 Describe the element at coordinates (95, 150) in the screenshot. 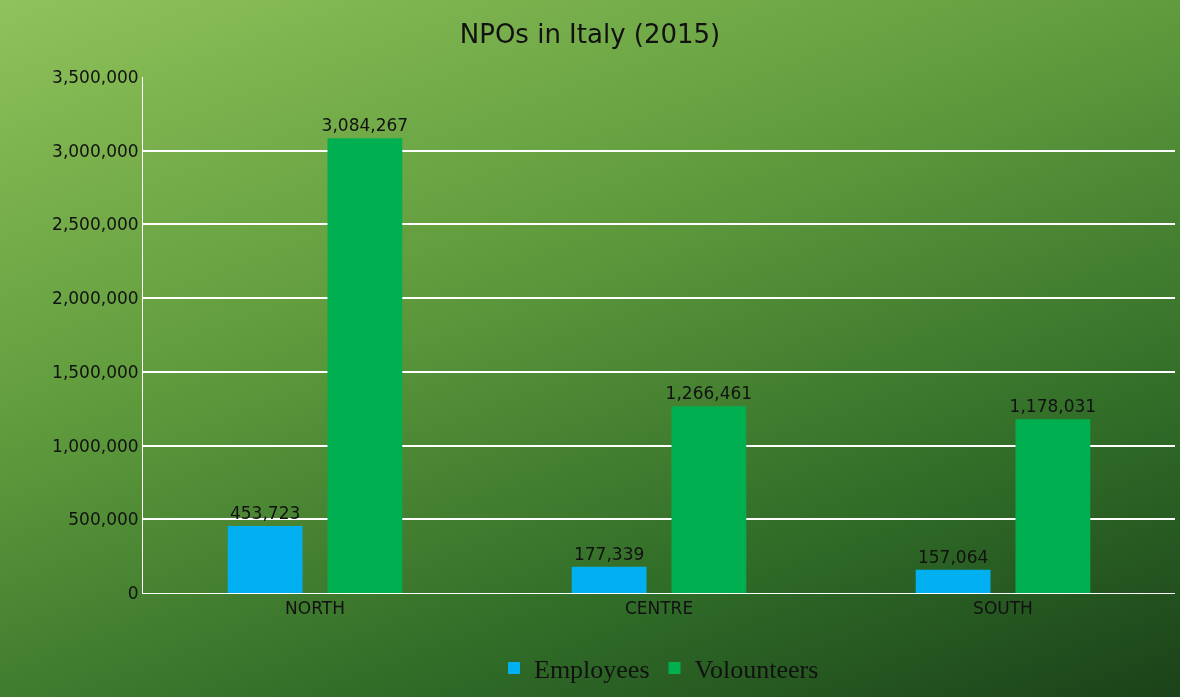

I see `y-tick-label: 3,000,000` at that location.